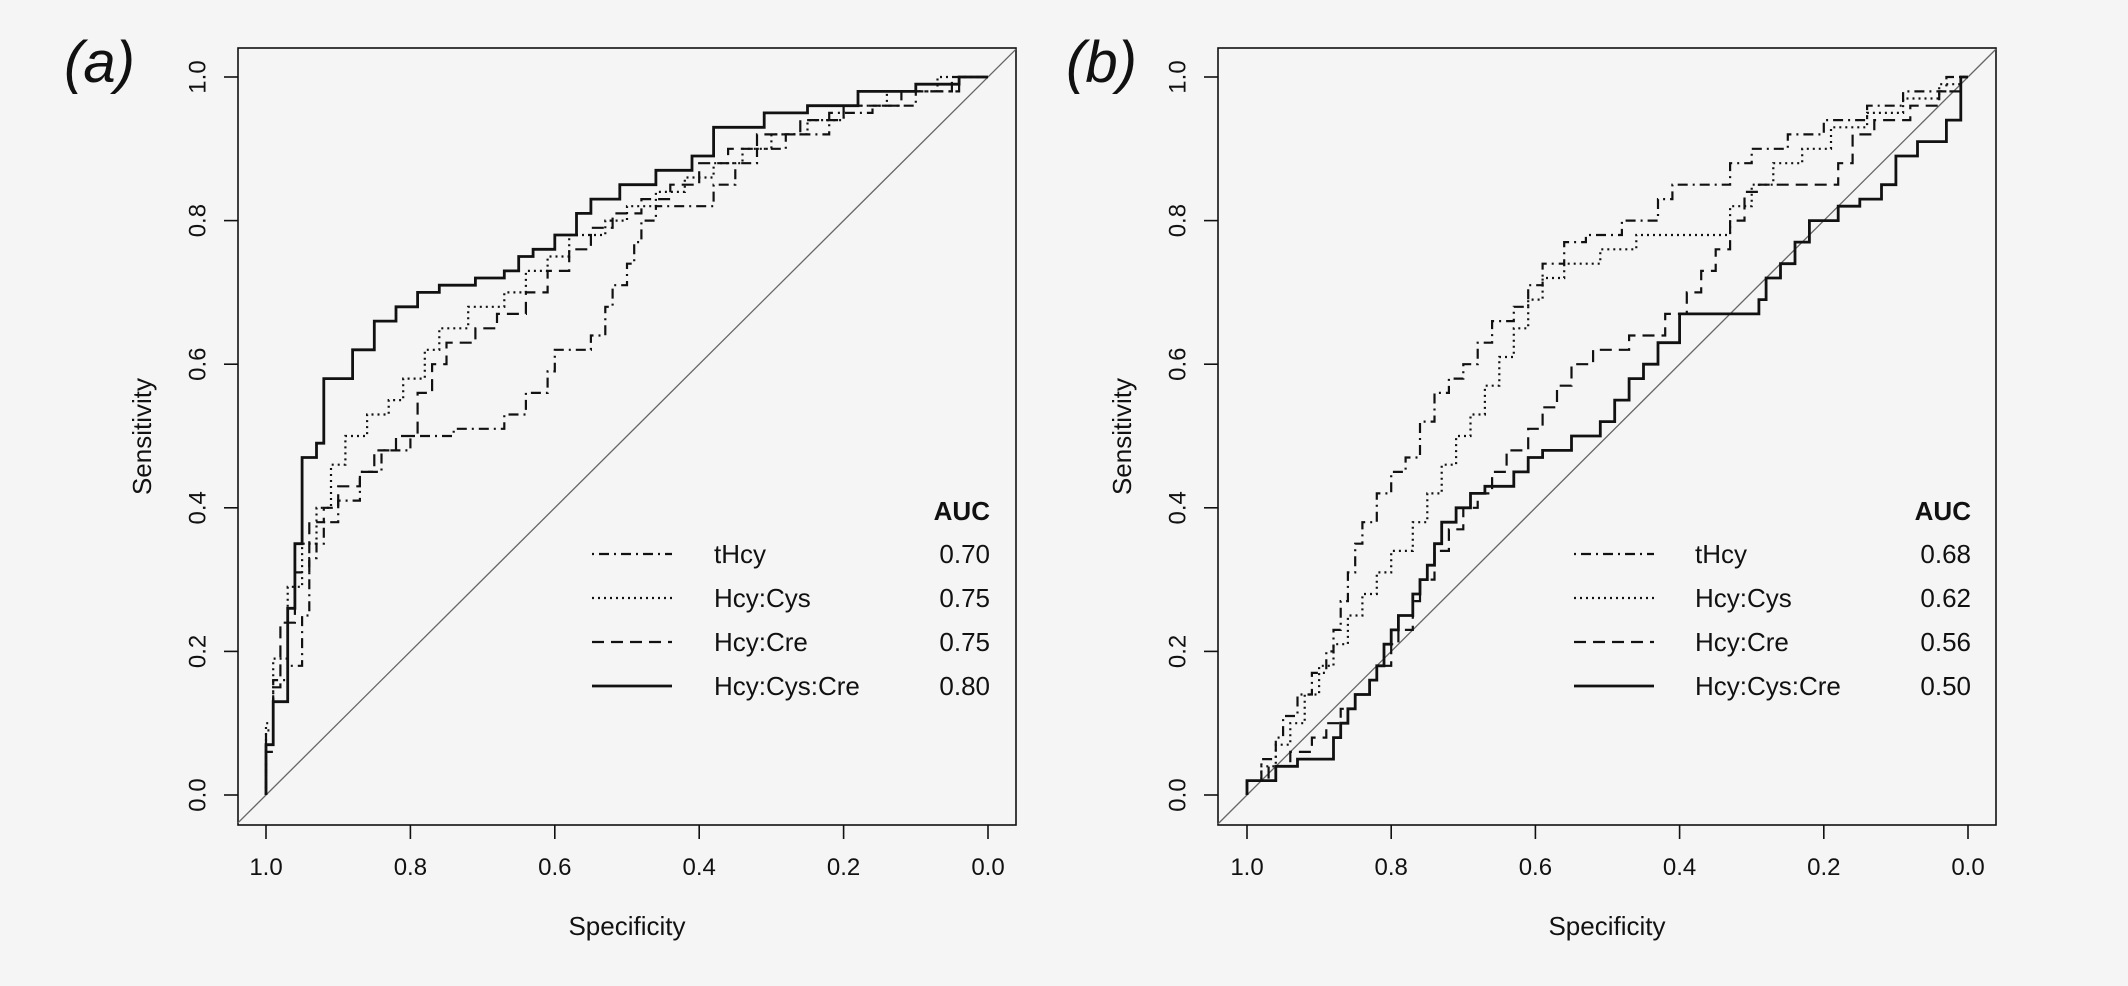  I want to click on legend-auc-value: 0.56, so click(1945, 642).